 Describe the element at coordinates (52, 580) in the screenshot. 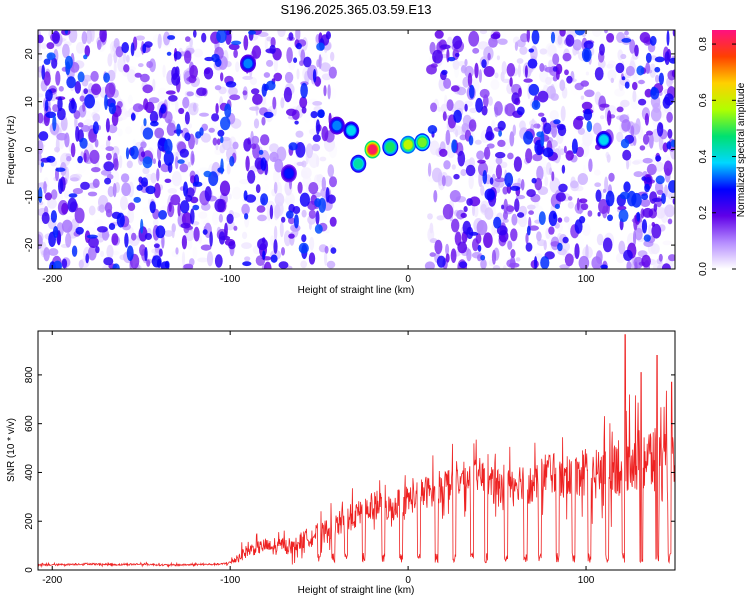

I see `x-tick-label: -200` at that location.